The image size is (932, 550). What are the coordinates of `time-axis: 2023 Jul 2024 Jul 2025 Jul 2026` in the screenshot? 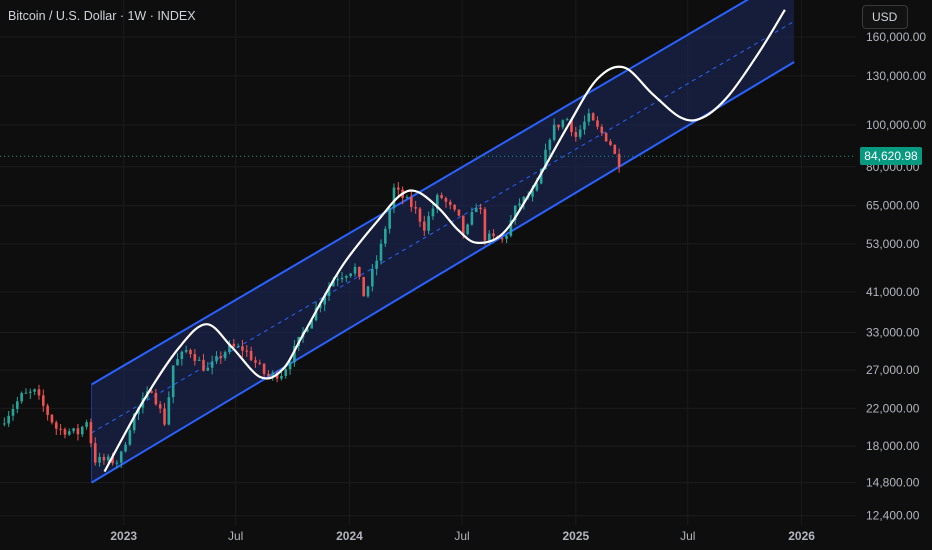 It's located at (462, 536).